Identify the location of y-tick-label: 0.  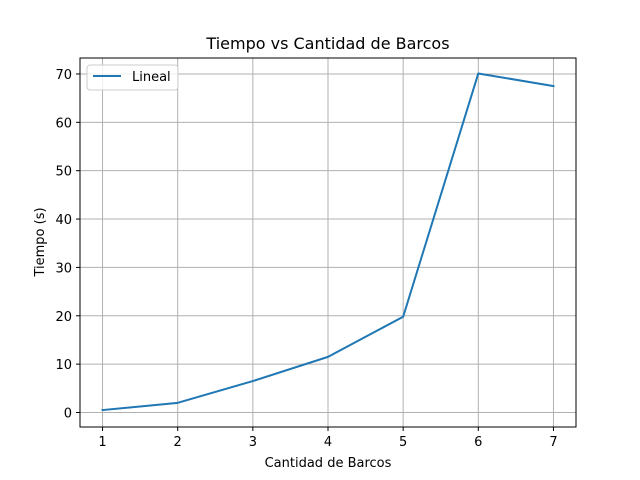
(68, 413).